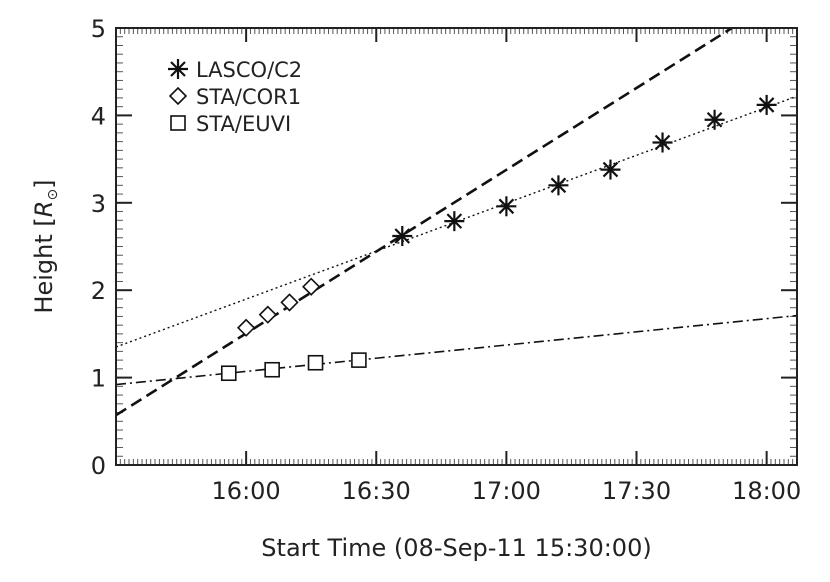 This screenshot has height=582, width=830. I want to click on y-tick-label: 0, so click(98, 466).